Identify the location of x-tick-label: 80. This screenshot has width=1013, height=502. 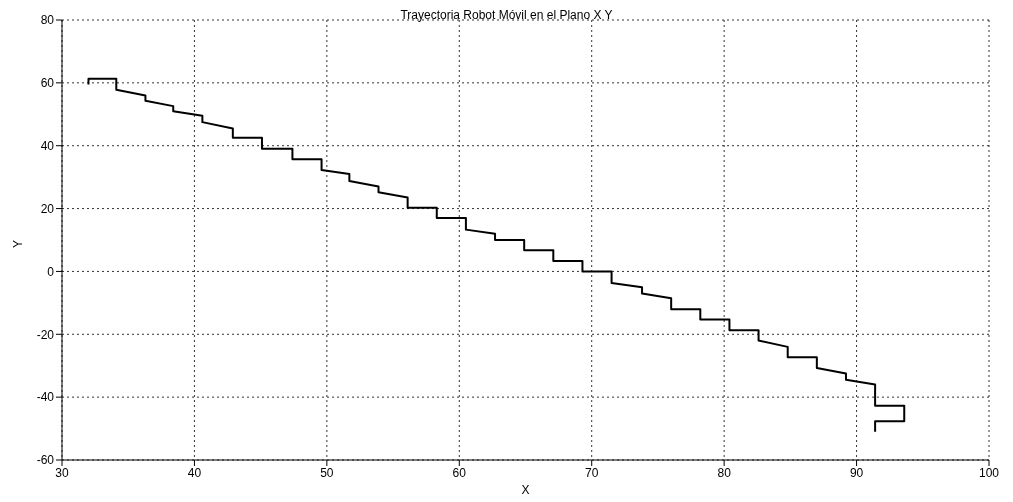
(724, 472).